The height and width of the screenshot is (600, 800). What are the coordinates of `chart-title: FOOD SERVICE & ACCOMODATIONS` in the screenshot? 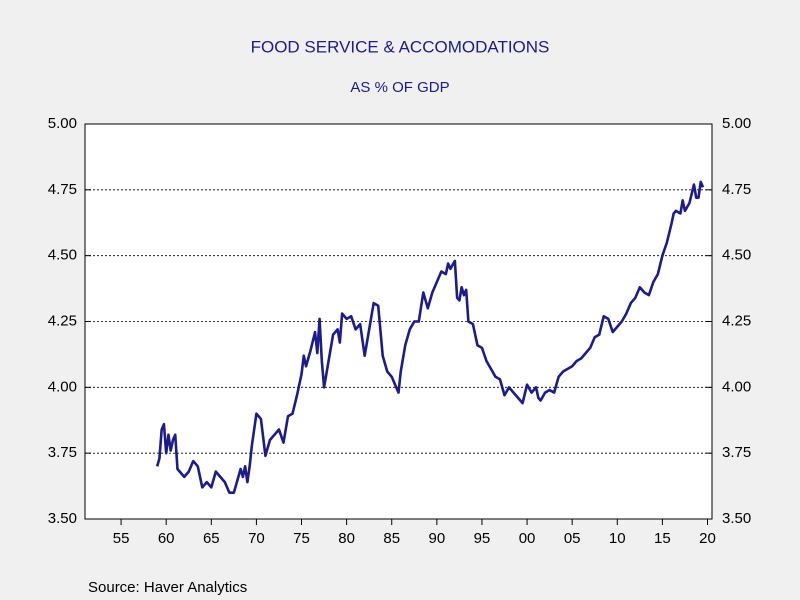 It's located at (400, 46).